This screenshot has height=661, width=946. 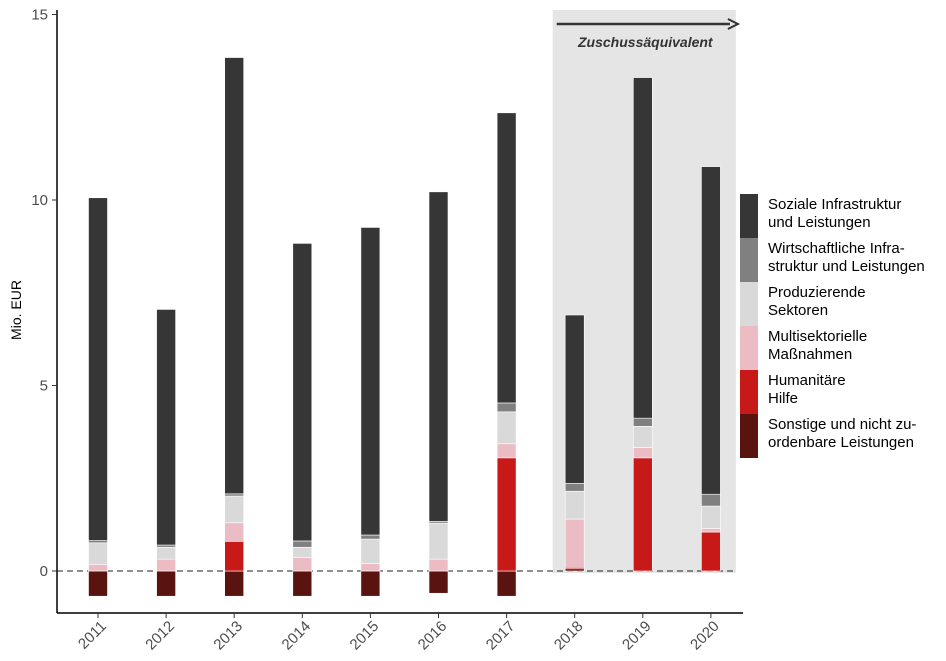 I want to click on x-tick-label-2015: 2015, so click(x=365, y=636).